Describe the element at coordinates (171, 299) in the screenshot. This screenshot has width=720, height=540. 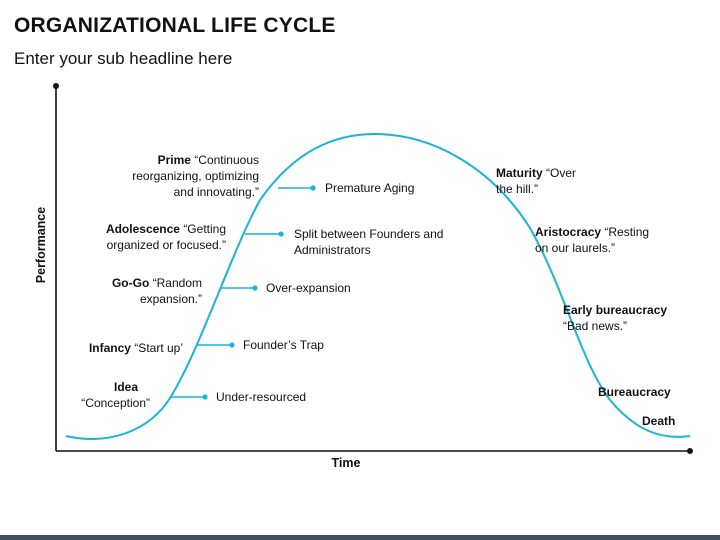
I see `stage-desc-line: expansion.”` at that location.